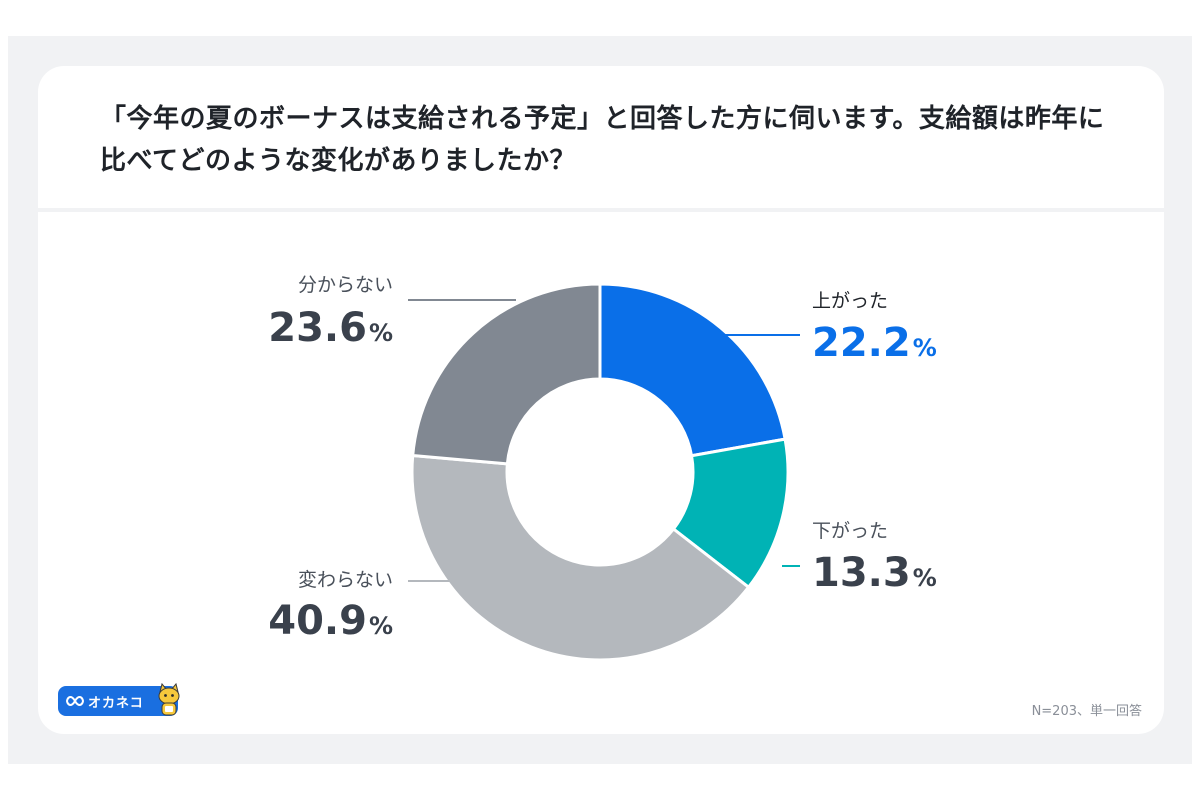 The width and height of the screenshot is (1200, 800). What do you see at coordinates (345, 580) in the screenshot?
I see `category-label-3: 変わらない` at bounding box center [345, 580].